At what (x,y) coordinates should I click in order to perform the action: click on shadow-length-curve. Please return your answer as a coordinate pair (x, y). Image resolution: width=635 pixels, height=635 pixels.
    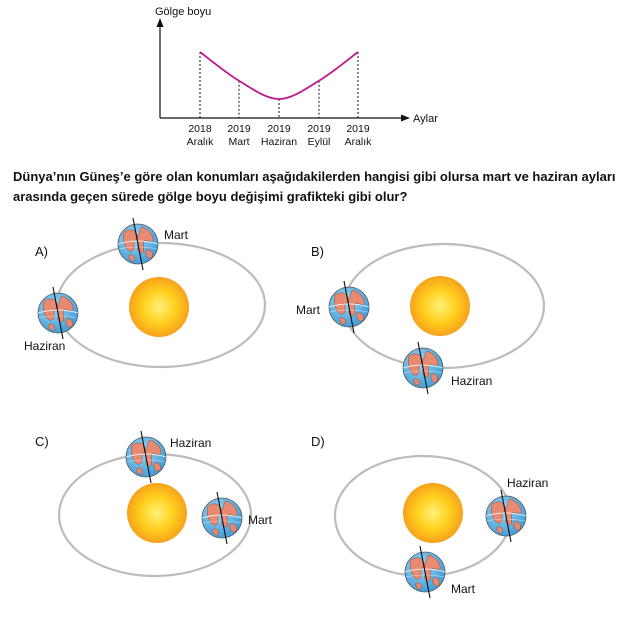
    Looking at the image, I should click on (279, 75).